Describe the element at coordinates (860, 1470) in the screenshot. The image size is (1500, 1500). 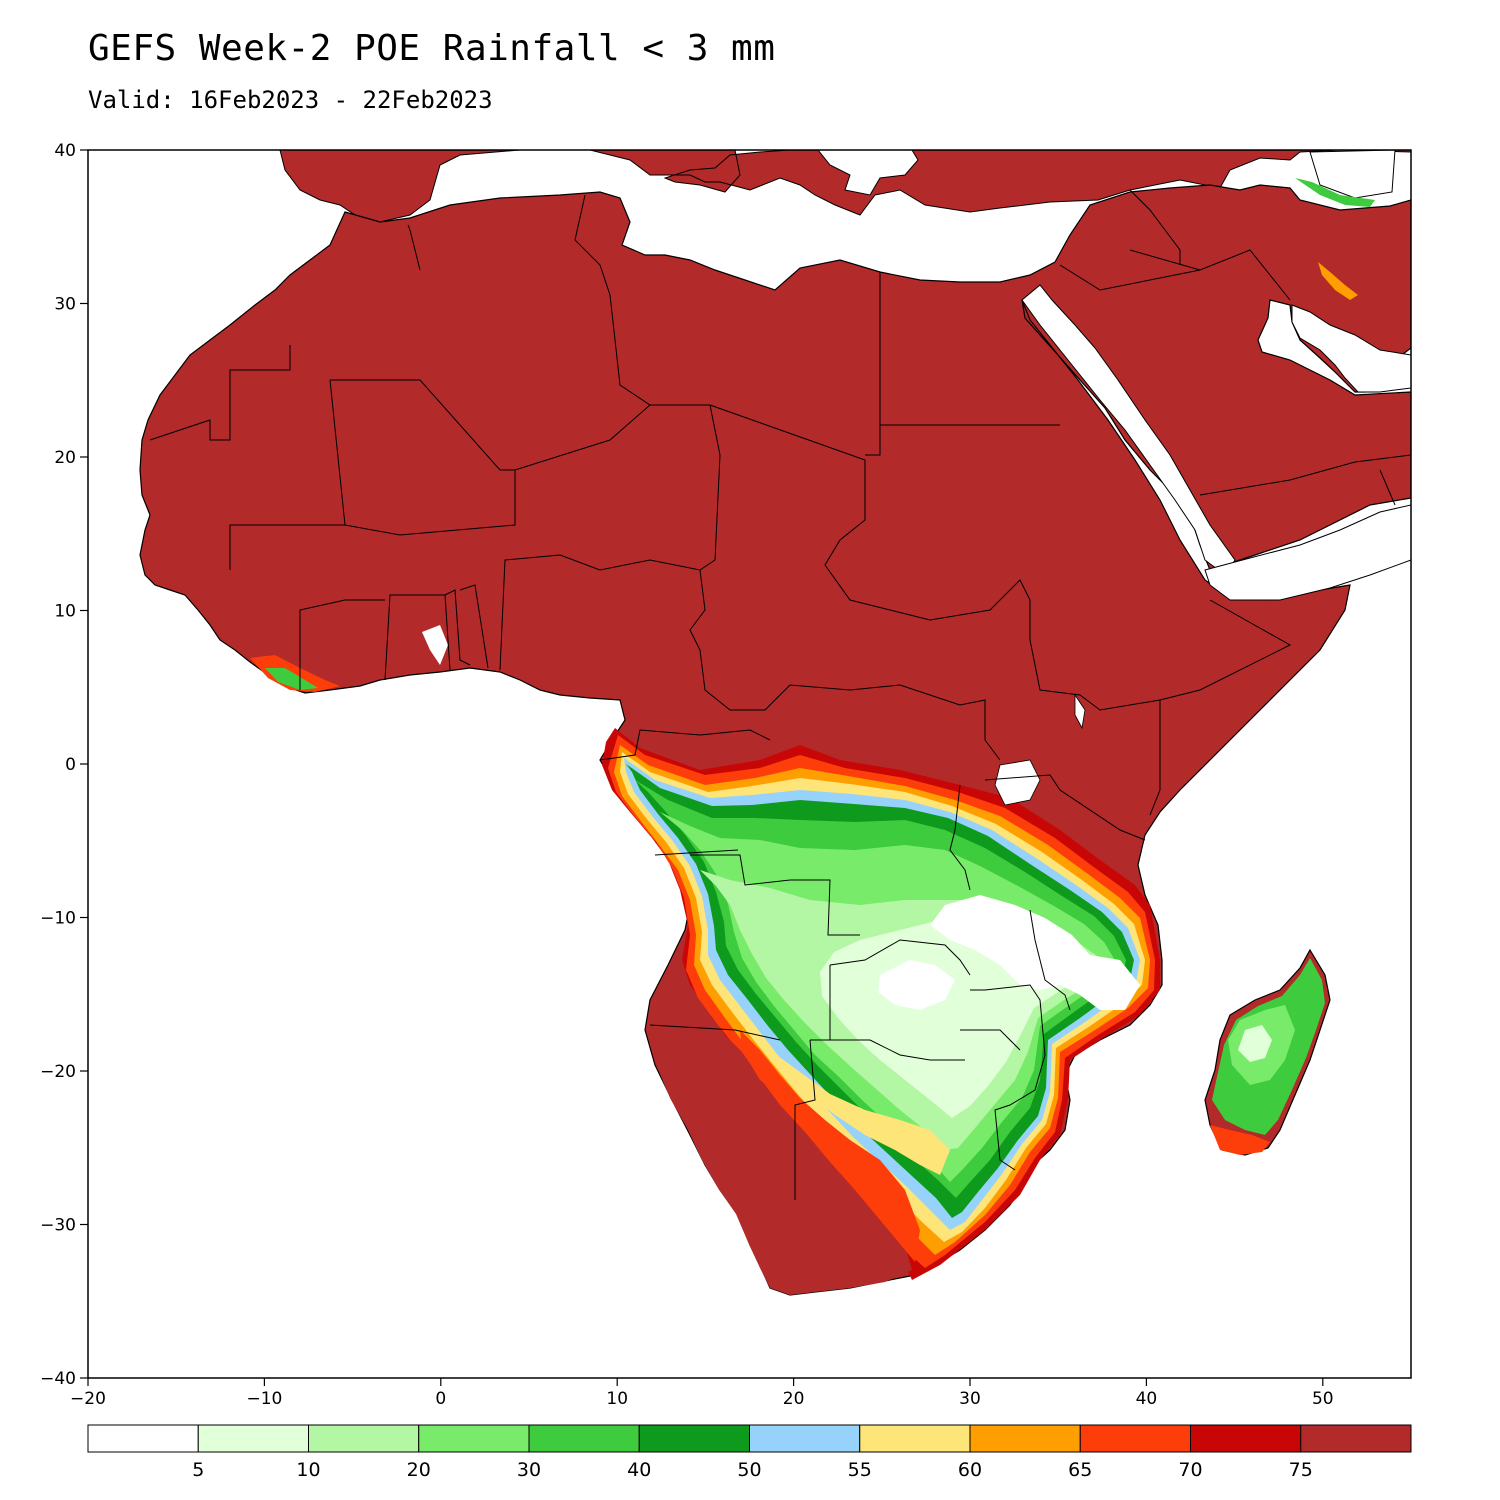
I see `colorbar-label: 55` at that location.